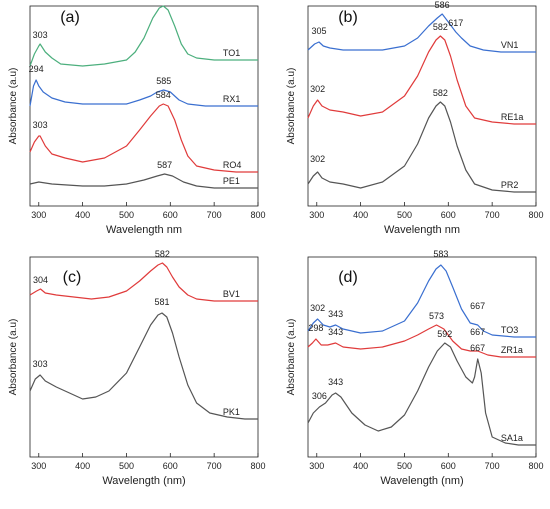 The image size is (550, 509). I want to click on peak-label: 592, so click(444, 334).